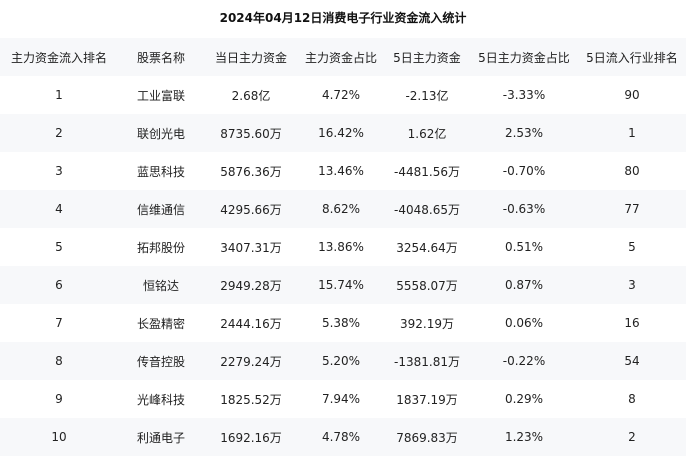  Describe the element at coordinates (160, 285) in the screenshot. I see `cell-stock-name: 恒铭达` at that location.